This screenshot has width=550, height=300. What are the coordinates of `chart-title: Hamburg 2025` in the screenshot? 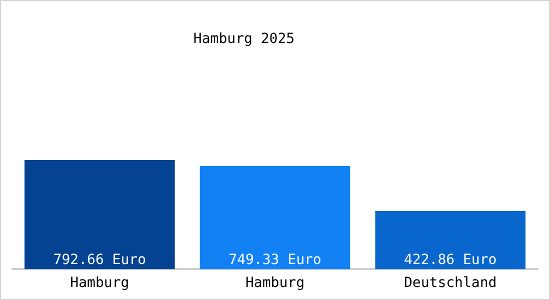 It's located at (244, 39).